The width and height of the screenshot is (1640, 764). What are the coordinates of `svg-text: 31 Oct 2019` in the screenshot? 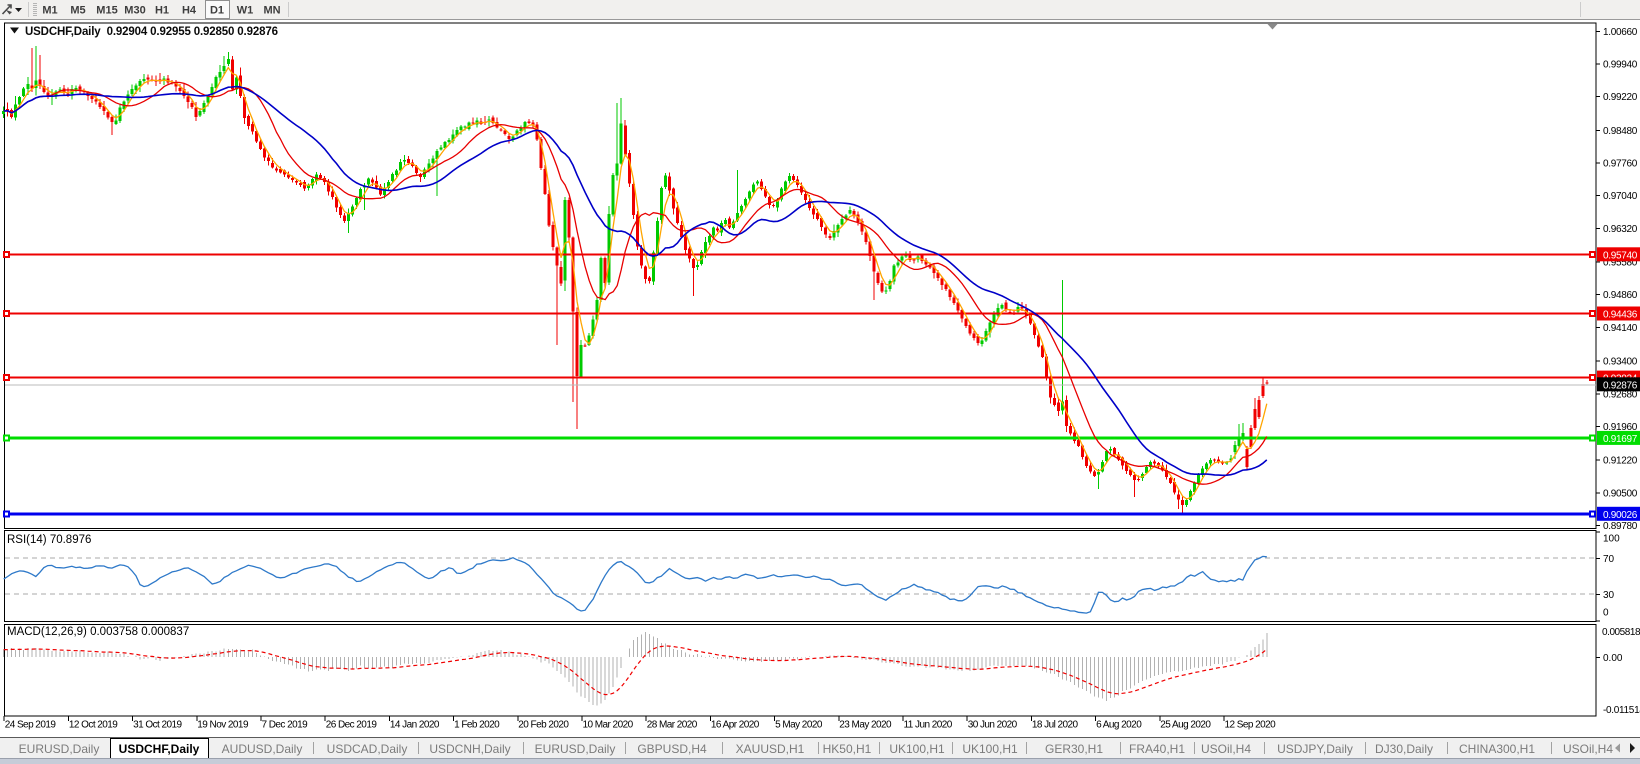 It's located at (157, 725).